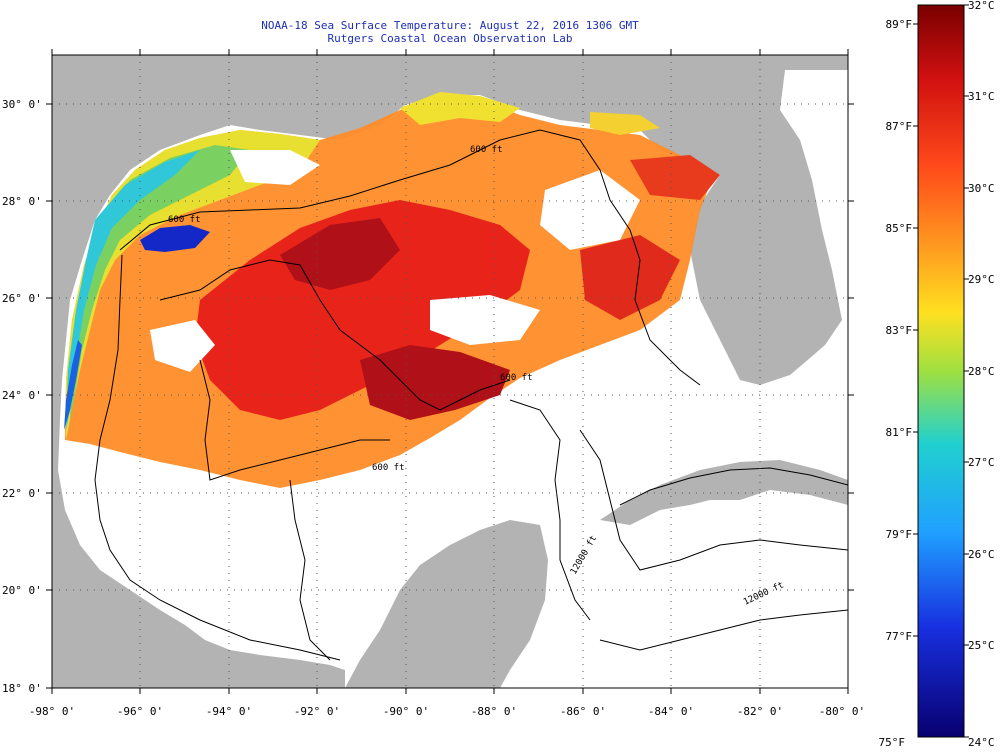 The width and height of the screenshot is (1000, 754). What do you see at coordinates (406, 711) in the screenshot?
I see `lon-label-90: -90° 0'` at bounding box center [406, 711].